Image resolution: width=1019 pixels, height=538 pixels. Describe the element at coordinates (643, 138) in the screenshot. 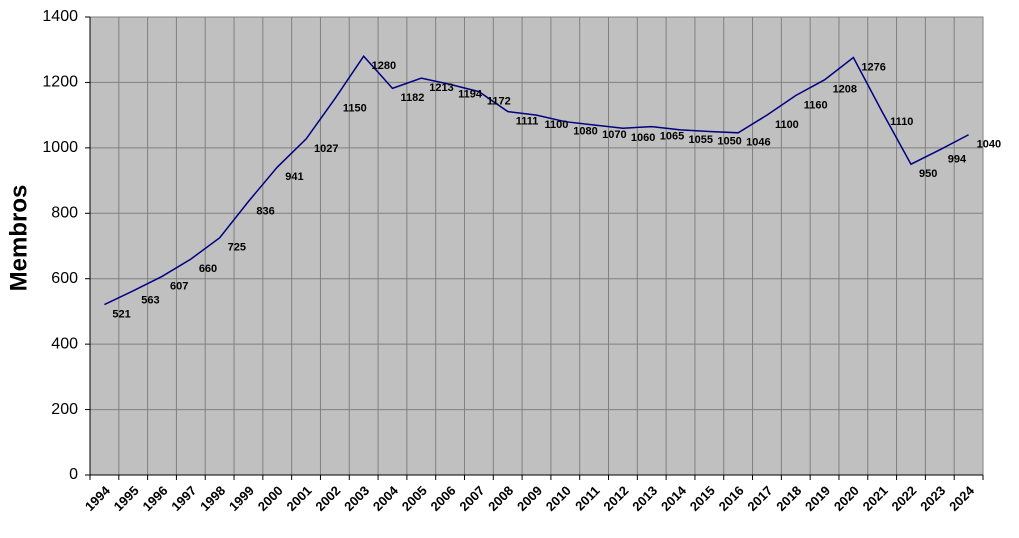

I see `data-label: 1060` at that location.